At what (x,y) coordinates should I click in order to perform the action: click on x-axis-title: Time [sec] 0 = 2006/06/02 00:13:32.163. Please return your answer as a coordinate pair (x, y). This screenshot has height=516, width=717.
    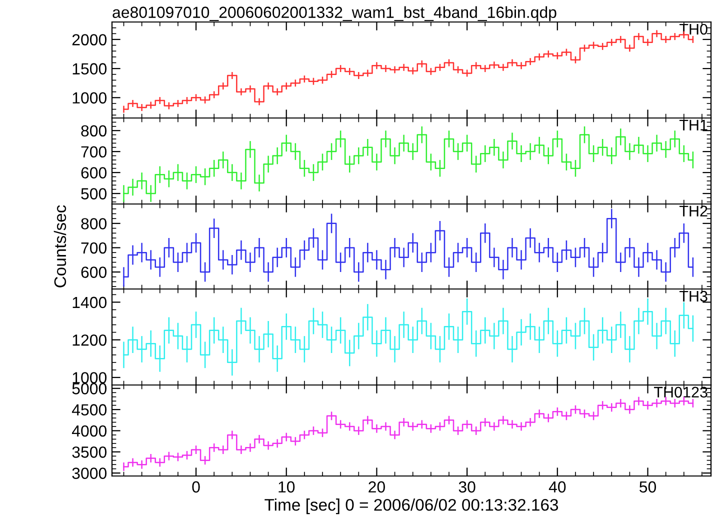
    Looking at the image, I should click on (411, 506).